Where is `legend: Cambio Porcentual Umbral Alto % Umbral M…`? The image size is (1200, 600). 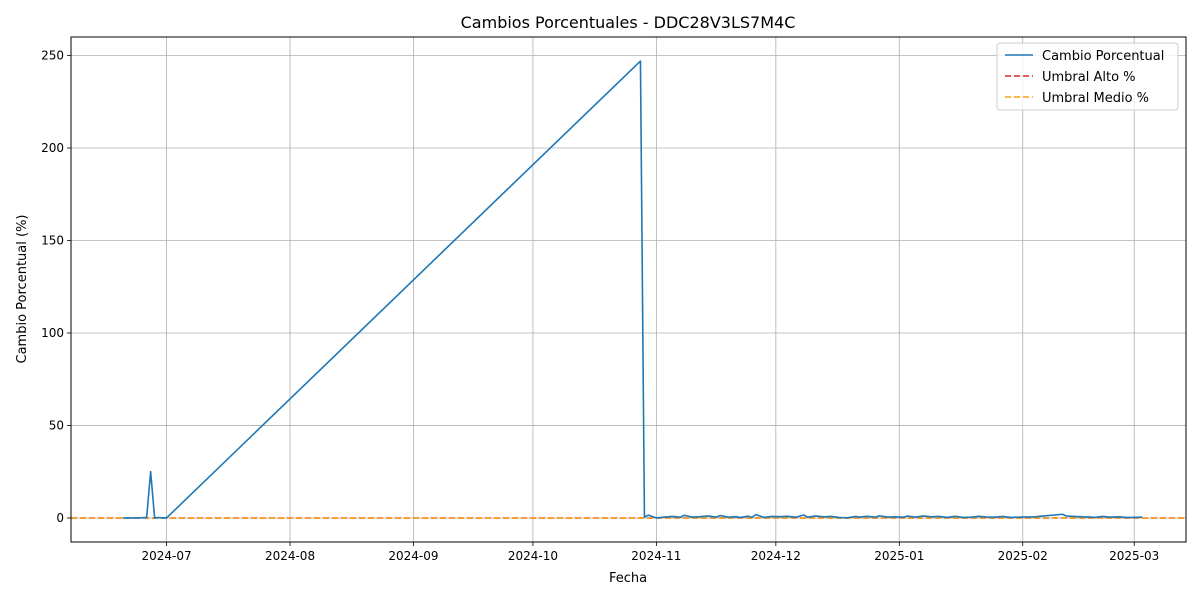 legend: Cambio Porcentual Umbral Alto % Umbral M… is located at coordinates (1087, 76).